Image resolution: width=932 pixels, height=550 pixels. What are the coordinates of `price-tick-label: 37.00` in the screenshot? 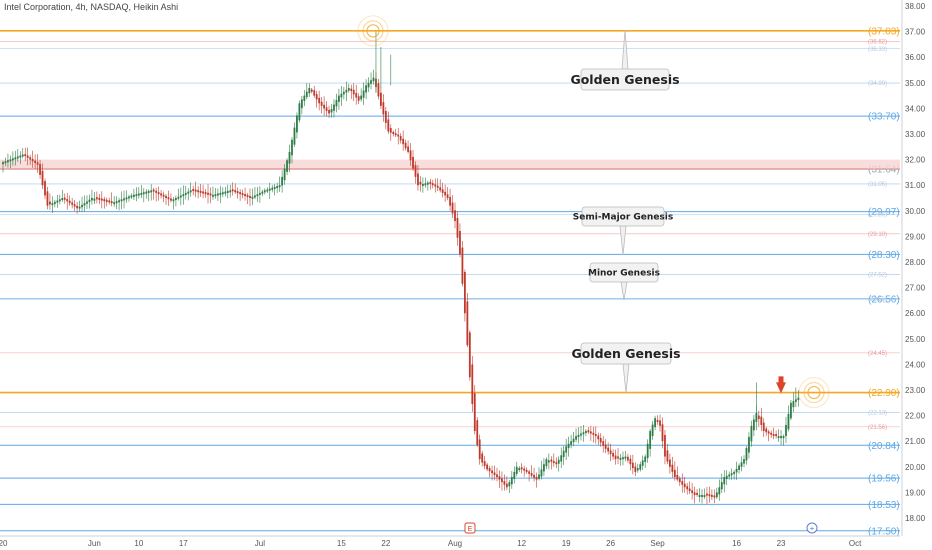 It's located at (915, 32).